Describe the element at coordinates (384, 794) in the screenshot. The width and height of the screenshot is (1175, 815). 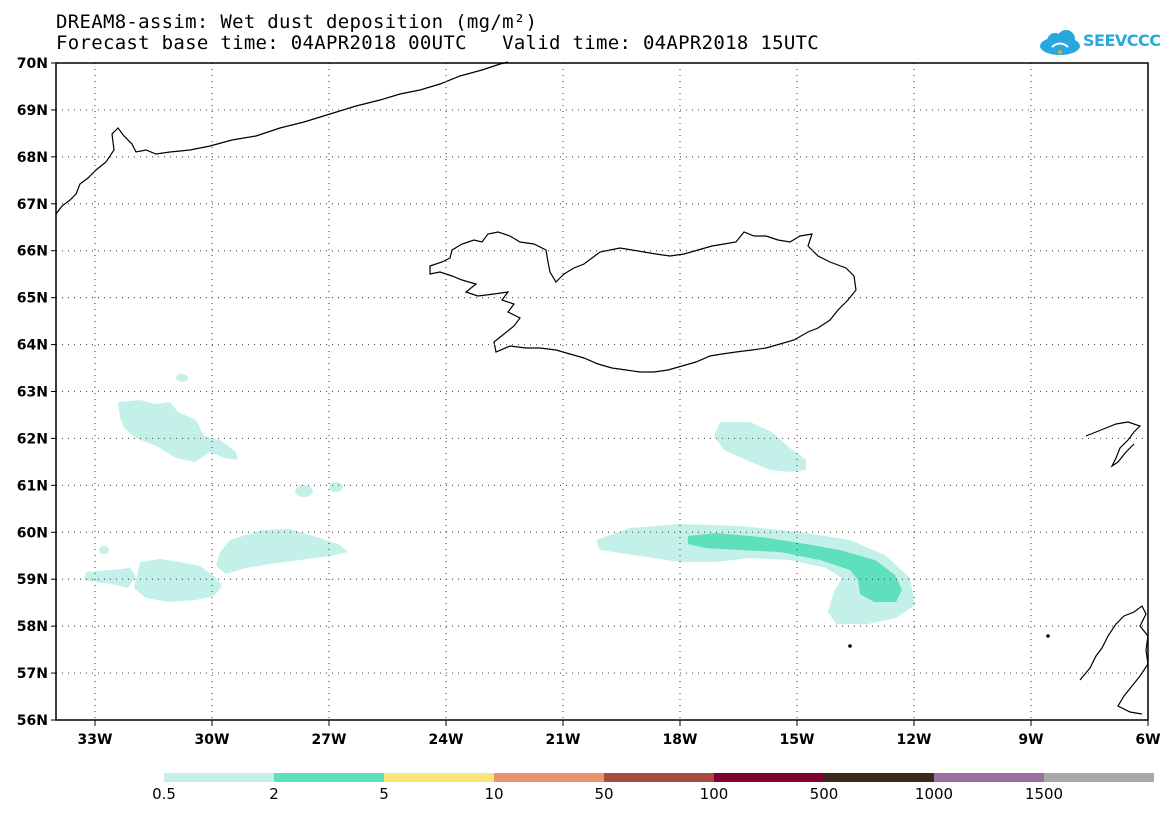
I see `legend-label: 5` at that location.